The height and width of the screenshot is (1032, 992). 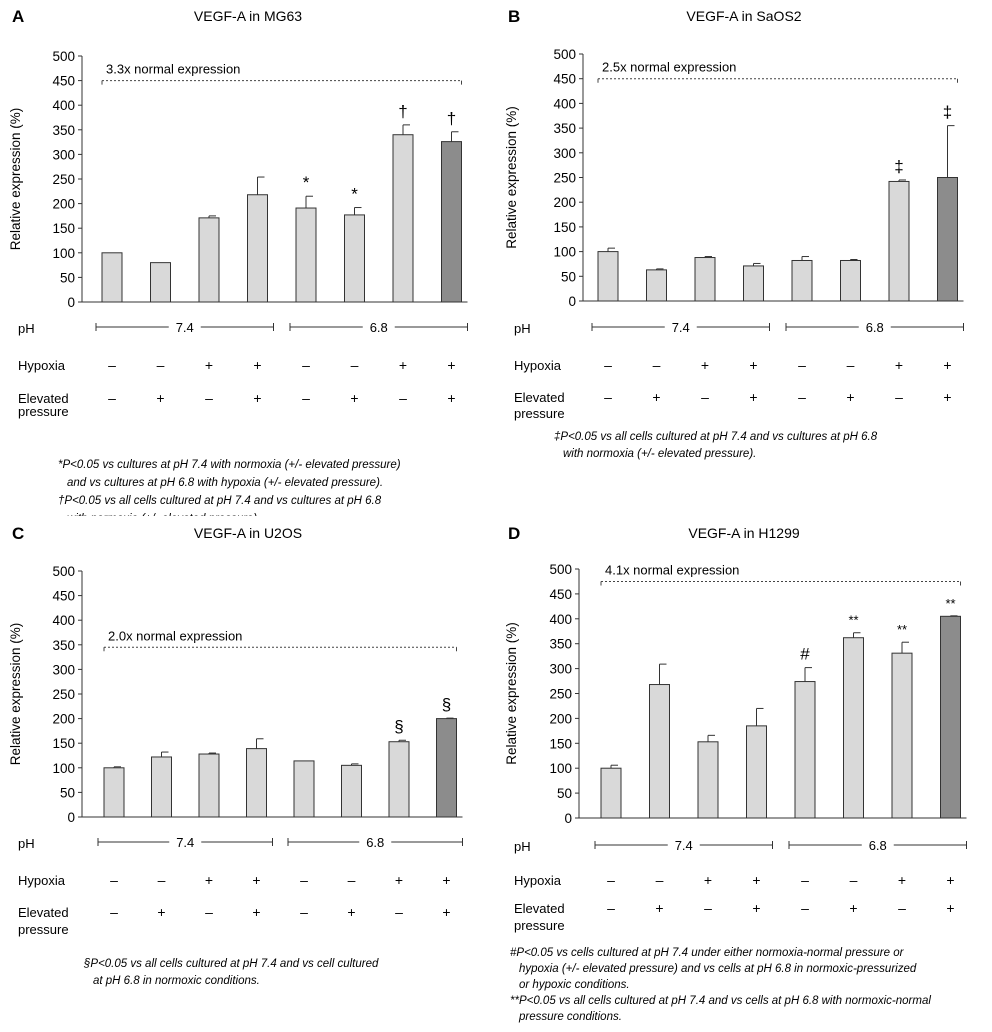 I want to click on y-tick-label: 0, so click(x=572, y=301).